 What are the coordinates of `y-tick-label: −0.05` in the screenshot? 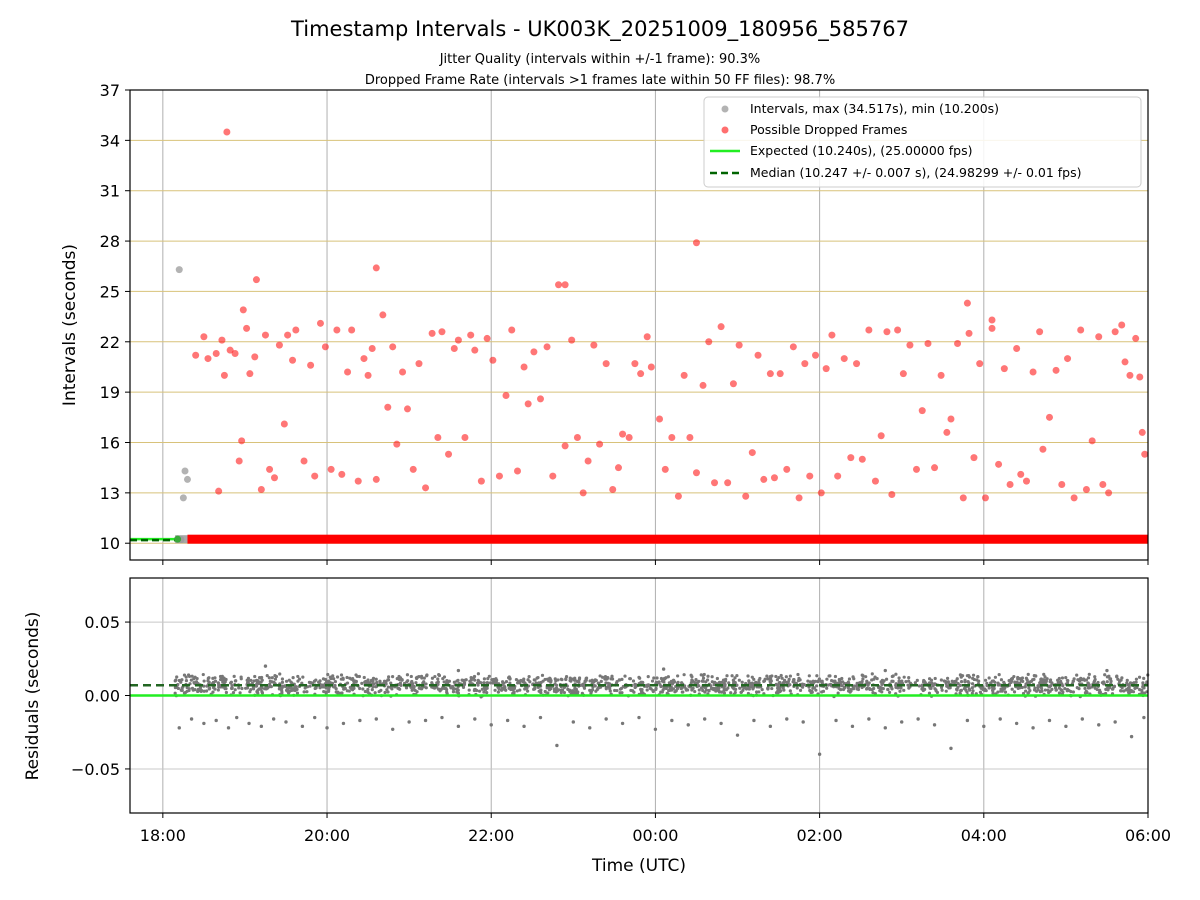 It's located at (95, 769).